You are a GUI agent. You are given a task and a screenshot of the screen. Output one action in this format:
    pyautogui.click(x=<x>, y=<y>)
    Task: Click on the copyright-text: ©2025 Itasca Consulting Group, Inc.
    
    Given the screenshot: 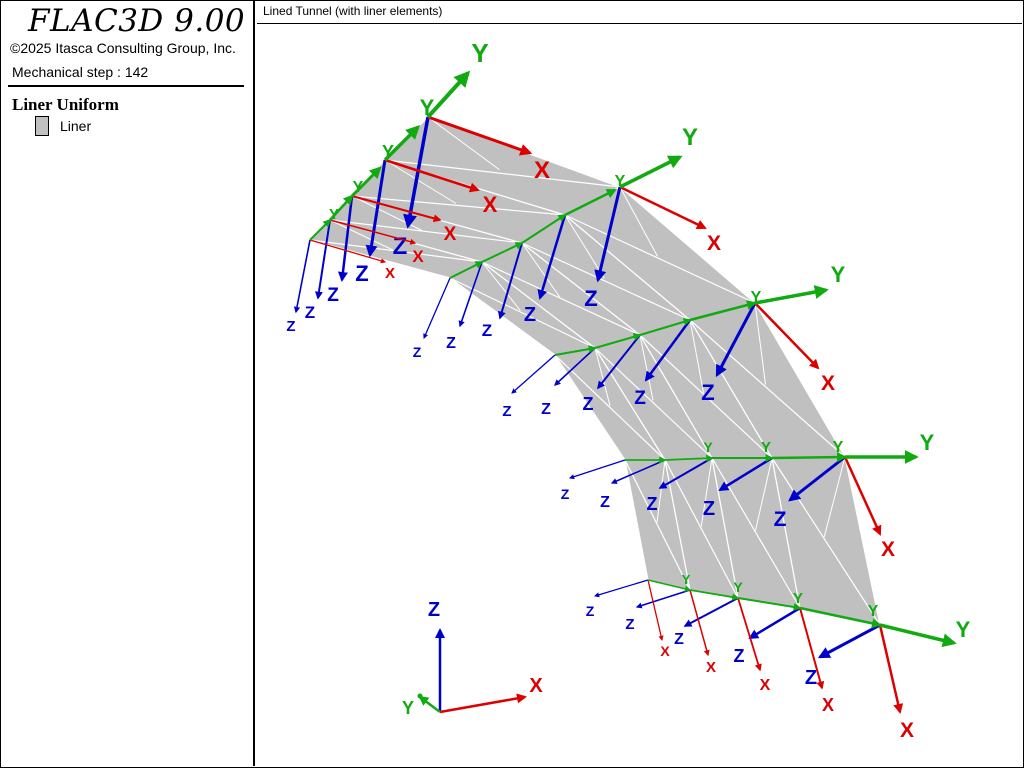 What is the action you would take?
    pyautogui.click(x=123, y=48)
    